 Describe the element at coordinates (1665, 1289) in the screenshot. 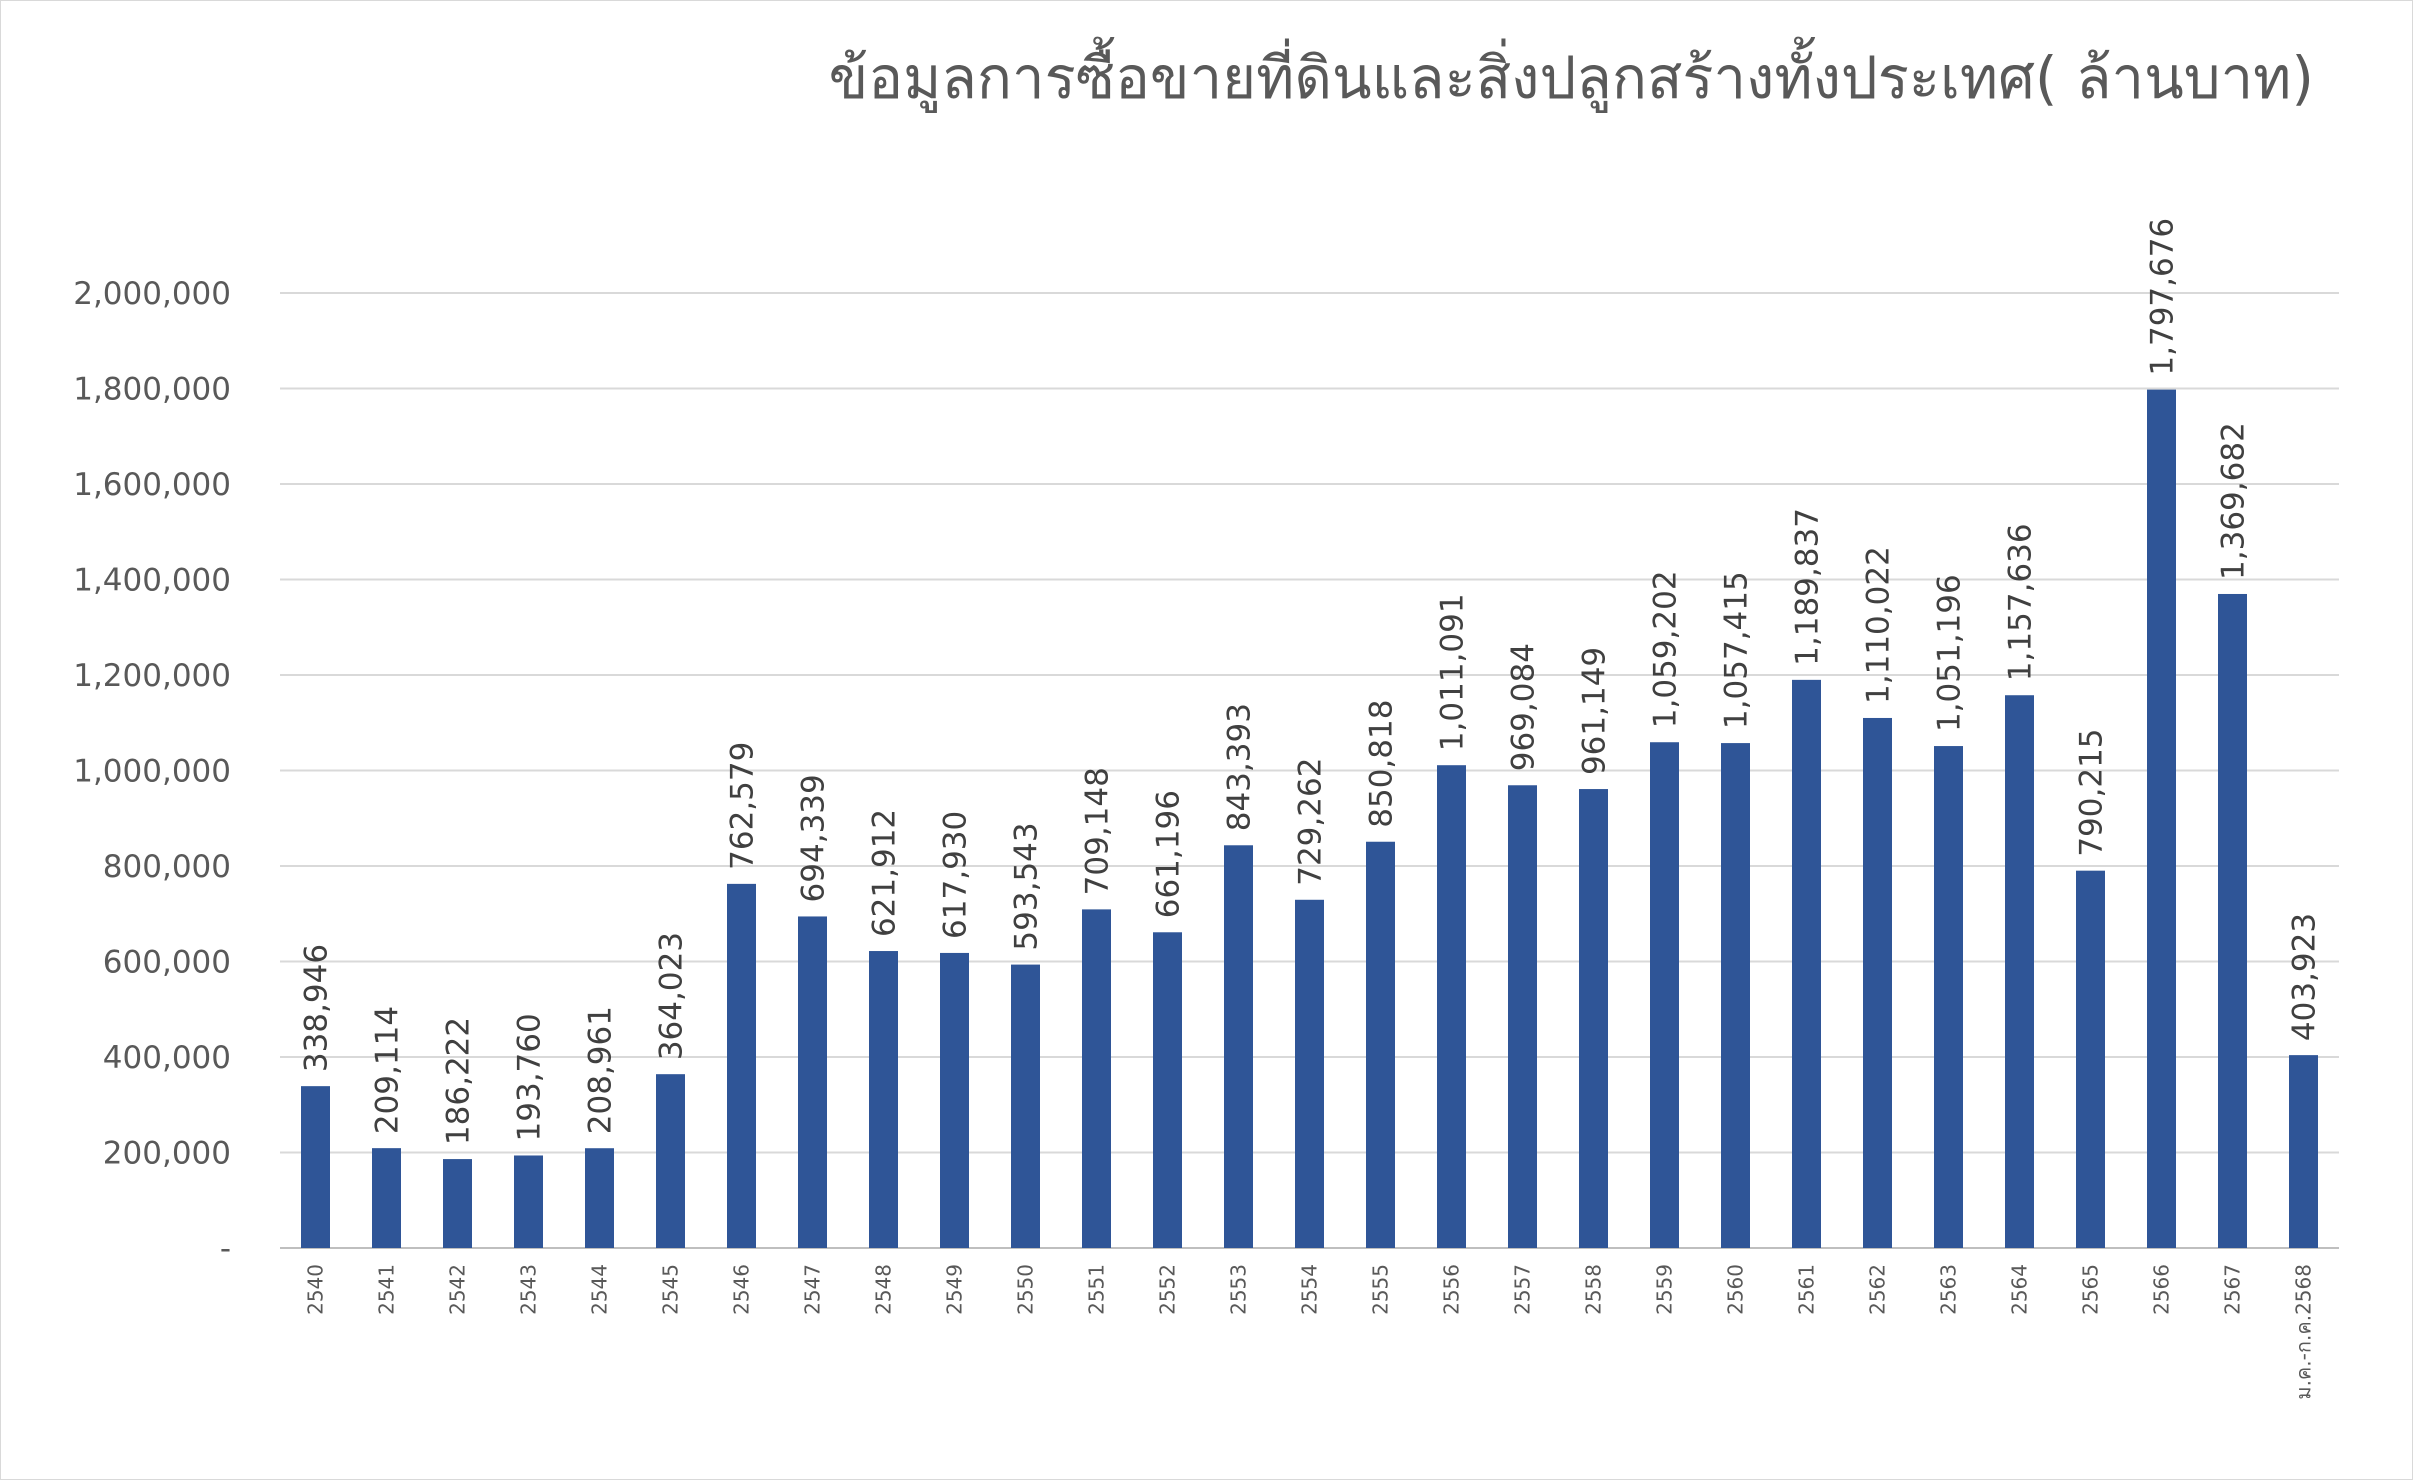

I see `x-tick-label: 2559` at that location.